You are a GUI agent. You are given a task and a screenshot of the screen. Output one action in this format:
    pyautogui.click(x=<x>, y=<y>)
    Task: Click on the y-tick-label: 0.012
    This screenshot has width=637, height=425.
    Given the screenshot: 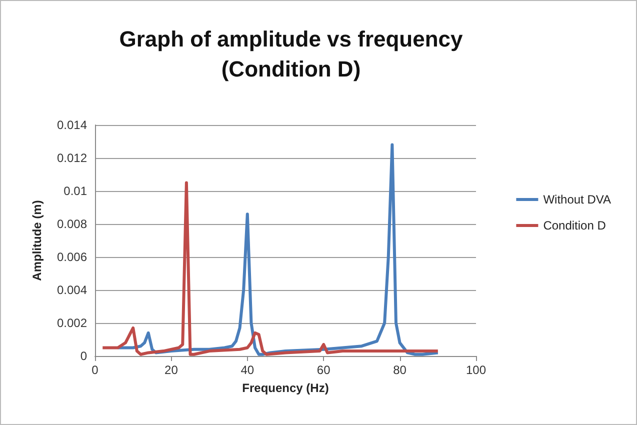 What is the action you would take?
    pyautogui.click(x=72, y=158)
    